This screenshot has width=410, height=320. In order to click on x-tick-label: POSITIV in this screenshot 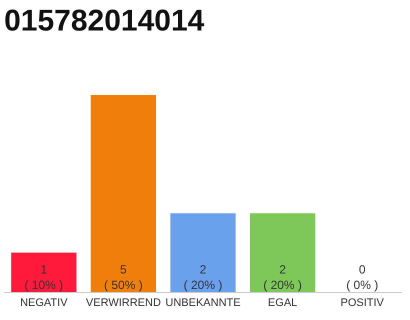, I will do `click(362, 303)`.